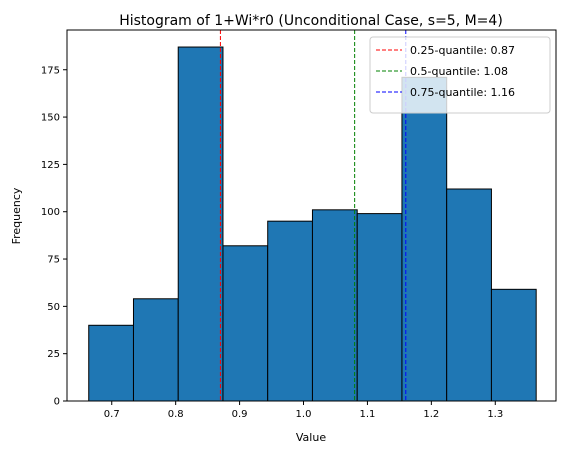  I want to click on legend-entry-label: 0.25-quantile: 0.87, so click(462, 50).